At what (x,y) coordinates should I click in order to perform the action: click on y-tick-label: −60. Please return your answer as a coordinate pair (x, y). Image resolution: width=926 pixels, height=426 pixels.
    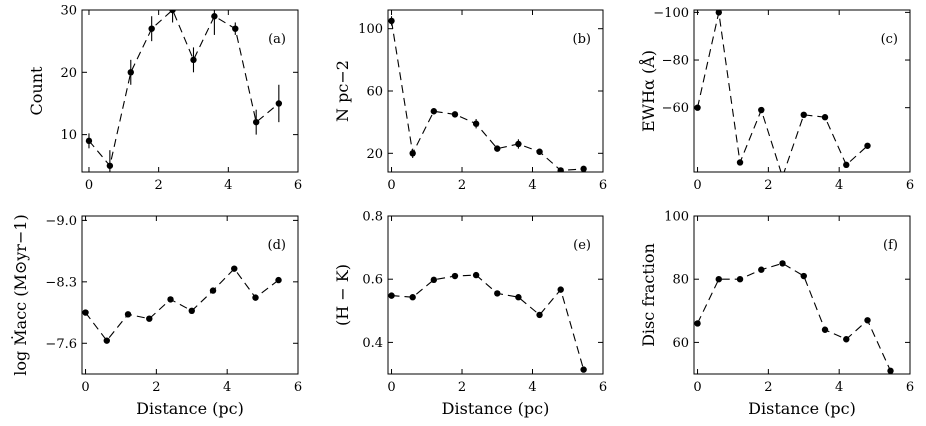
    Looking at the image, I should click on (675, 108).